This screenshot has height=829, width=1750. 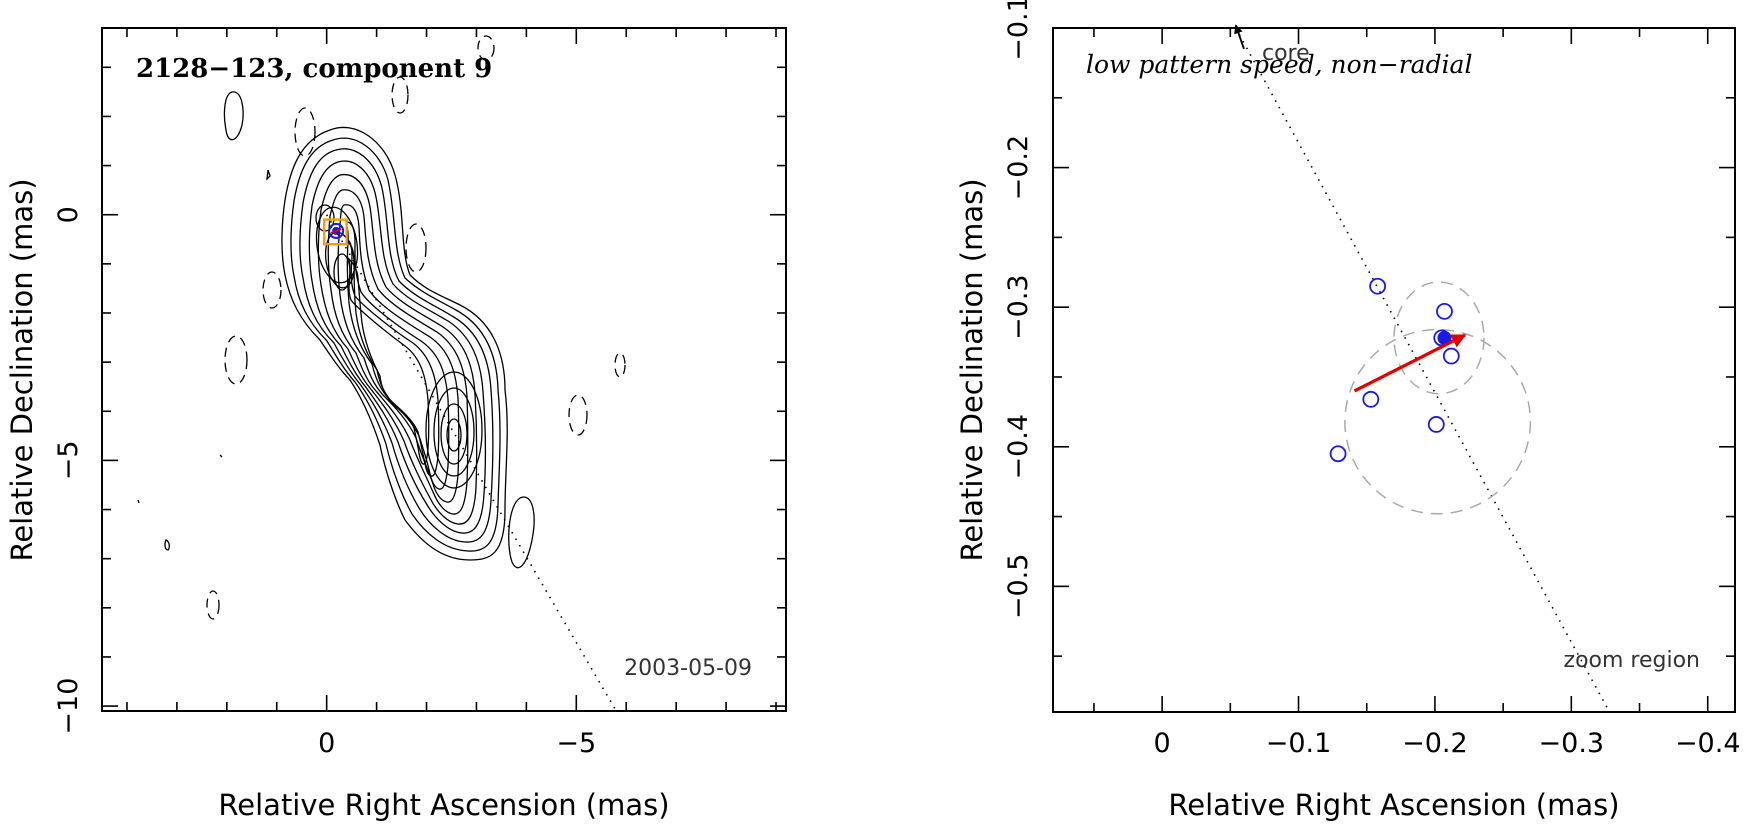 What do you see at coordinates (326, 743) in the screenshot?
I see `left-x-tick-label-0: 0` at bounding box center [326, 743].